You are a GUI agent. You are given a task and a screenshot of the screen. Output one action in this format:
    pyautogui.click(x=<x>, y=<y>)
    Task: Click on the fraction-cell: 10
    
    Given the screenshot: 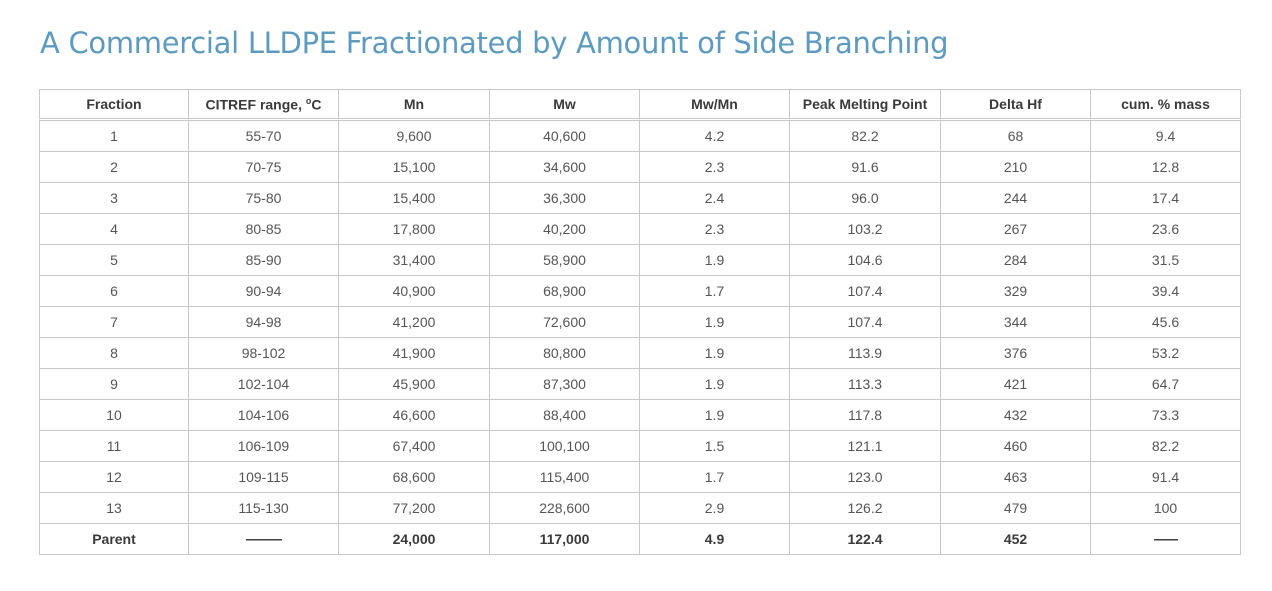 What is the action you would take?
    pyautogui.click(x=114, y=415)
    